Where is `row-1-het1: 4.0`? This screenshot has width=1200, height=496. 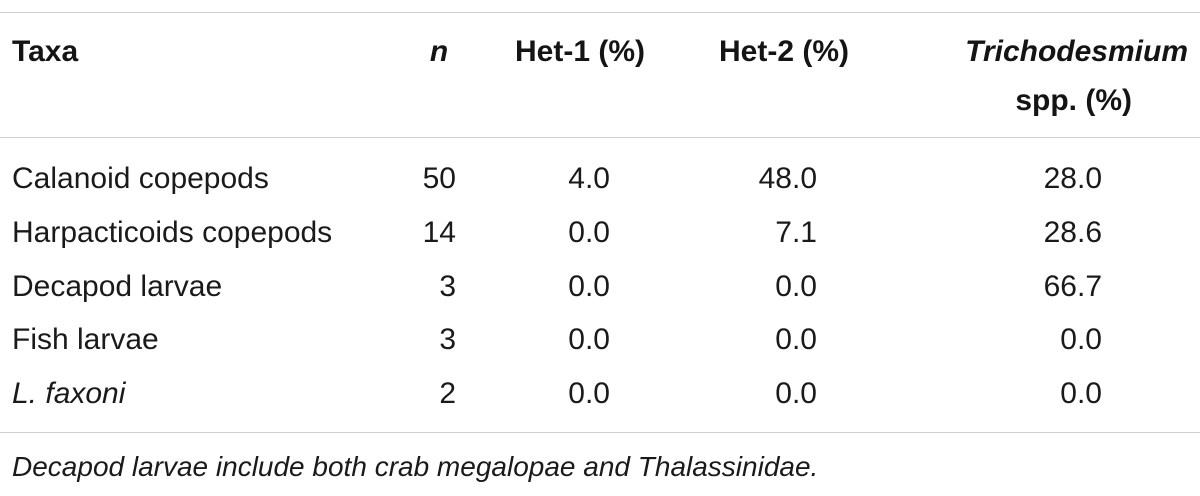
row-1-het1: 4.0 is located at coordinates (589, 178).